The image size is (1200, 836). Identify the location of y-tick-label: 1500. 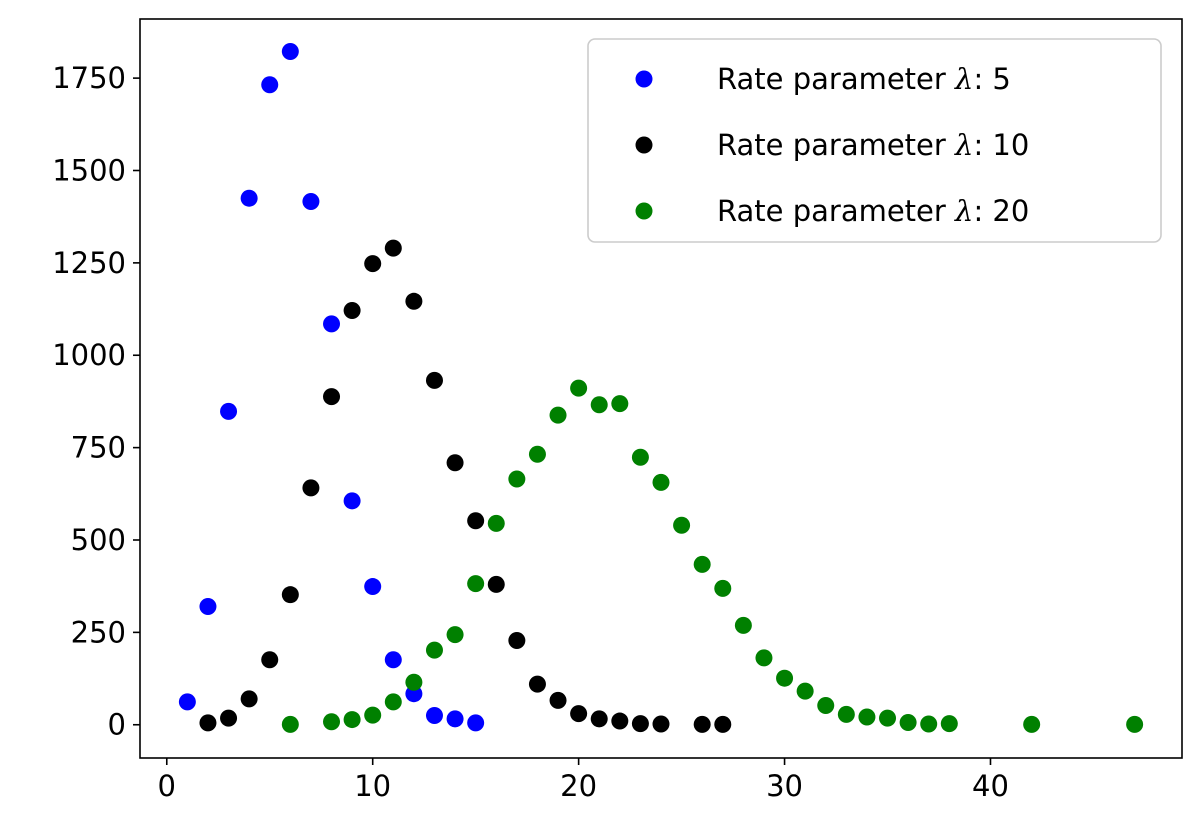
(89, 170).